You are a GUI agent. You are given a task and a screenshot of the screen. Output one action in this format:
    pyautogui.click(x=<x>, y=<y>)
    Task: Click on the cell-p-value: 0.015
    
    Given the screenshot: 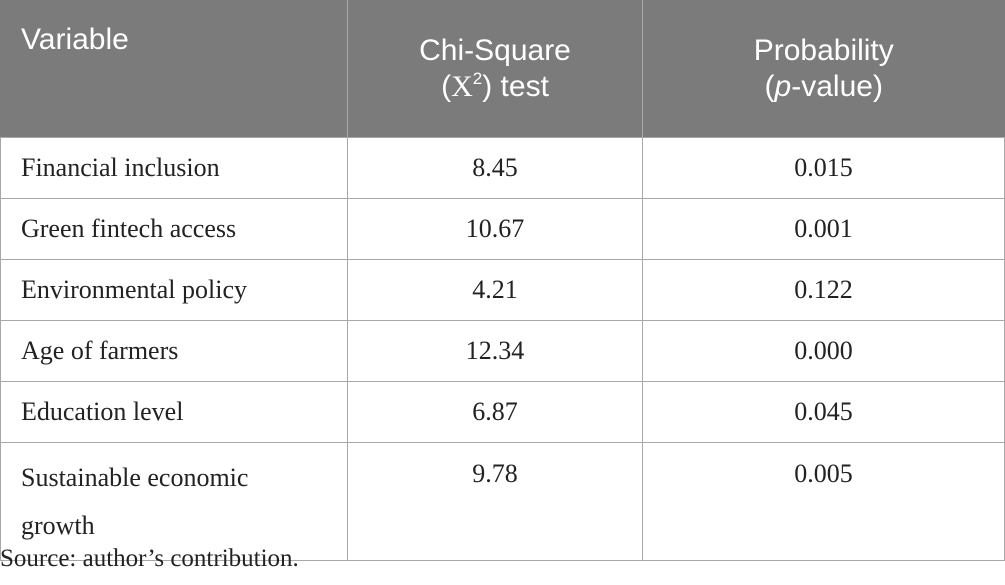 What is the action you would take?
    pyautogui.click(x=823, y=168)
    